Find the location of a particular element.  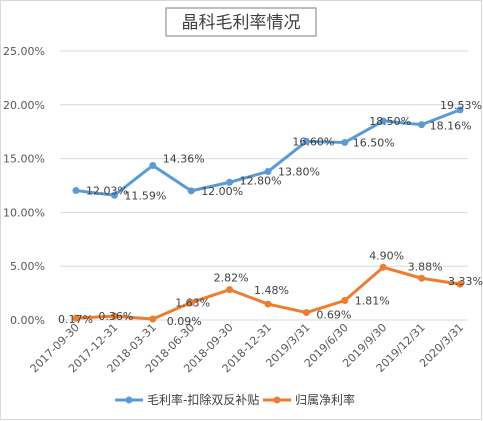

y-axis-ticks: 0.00% 5.00% 10.00% 15.00% 20.00% 25.00% is located at coordinates (24, 186).